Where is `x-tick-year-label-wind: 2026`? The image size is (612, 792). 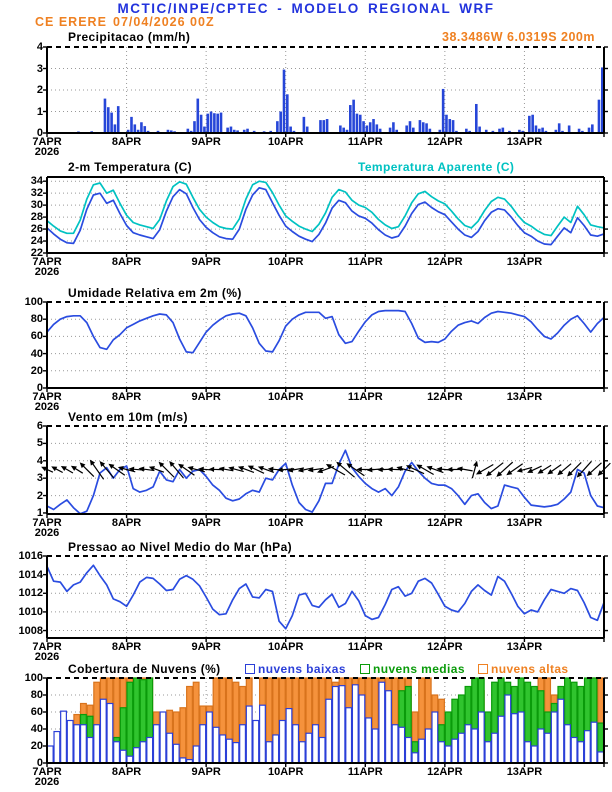 x-tick-year-label-wind: 2026 is located at coordinates (47, 533).